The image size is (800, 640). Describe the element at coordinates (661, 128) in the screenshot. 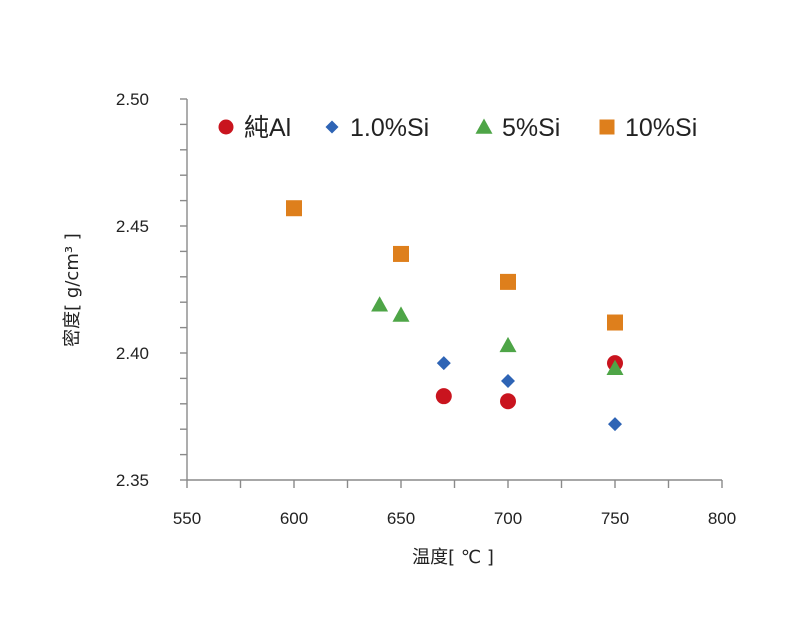

I see `legend-label: 10%Si` at that location.